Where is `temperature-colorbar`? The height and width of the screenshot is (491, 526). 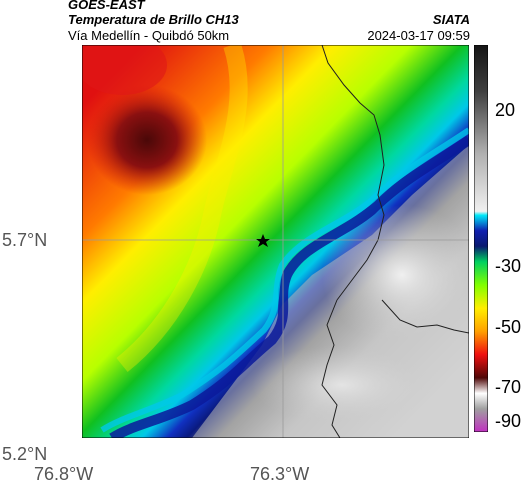
temperature-colorbar is located at coordinates (481, 238).